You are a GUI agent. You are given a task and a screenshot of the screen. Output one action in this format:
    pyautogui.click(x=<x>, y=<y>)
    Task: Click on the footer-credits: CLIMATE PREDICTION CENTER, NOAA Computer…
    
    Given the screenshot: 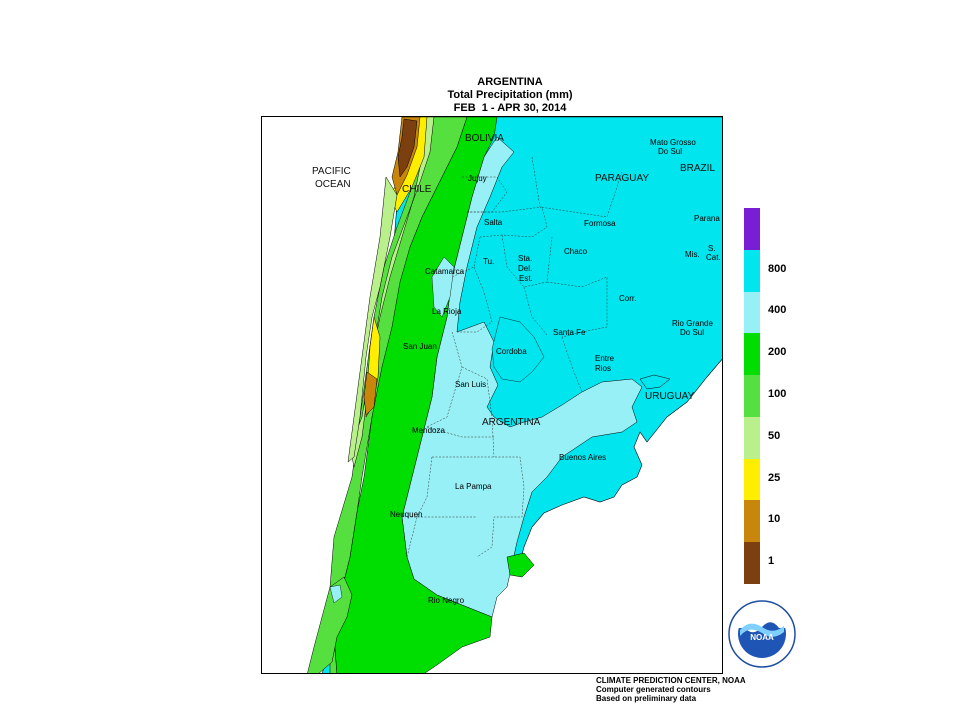 What is the action you would take?
    pyautogui.click(x=671, y=689)
    